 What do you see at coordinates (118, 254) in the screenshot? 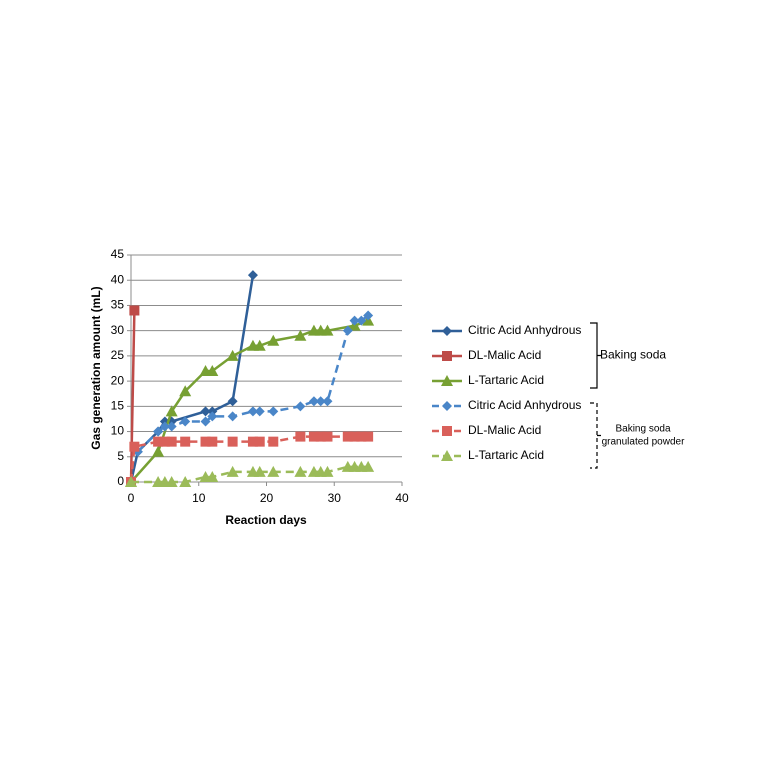
I see `y-tick-label: 45` at bounding box center [118, 254].